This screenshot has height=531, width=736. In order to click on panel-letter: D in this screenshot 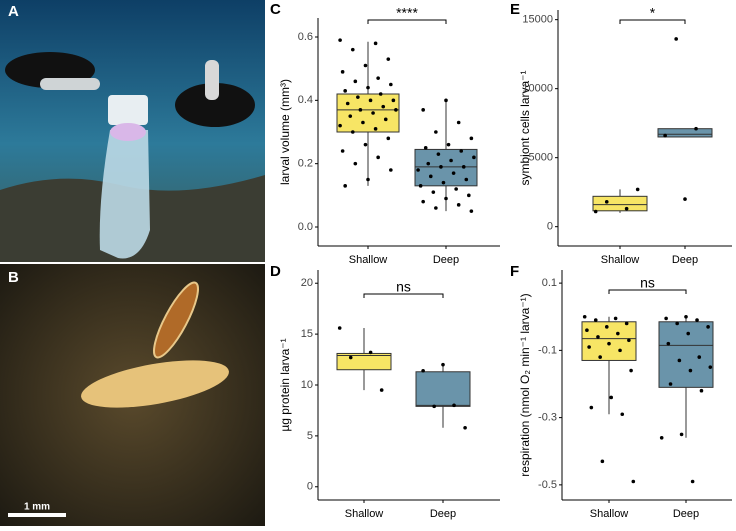, I will do `click(275, 271)`.